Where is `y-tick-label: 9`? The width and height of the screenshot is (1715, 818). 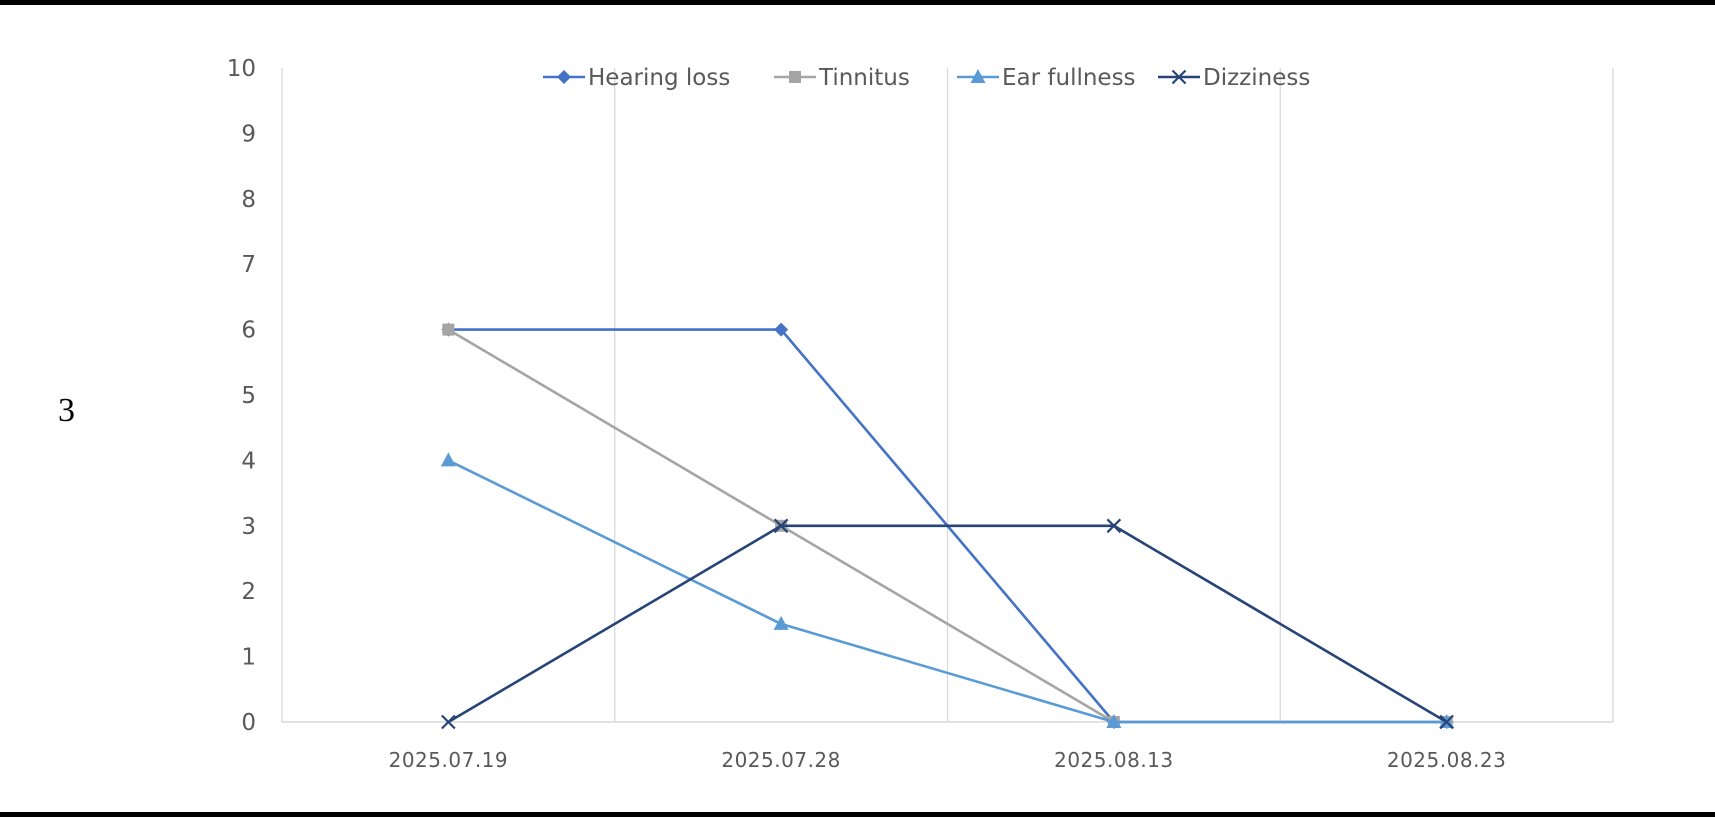 y-tick-label: 9 is located at coordinates (248, 134).